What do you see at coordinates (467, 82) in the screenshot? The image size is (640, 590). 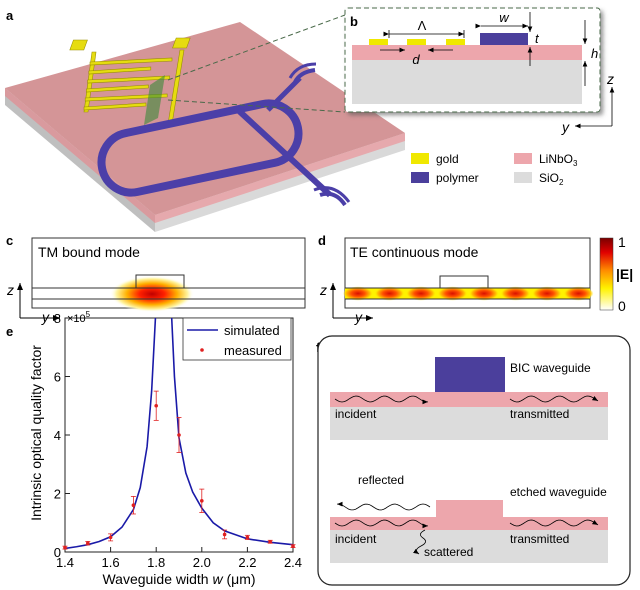 I see `sio2-layer` at bounding box center [467, 82].